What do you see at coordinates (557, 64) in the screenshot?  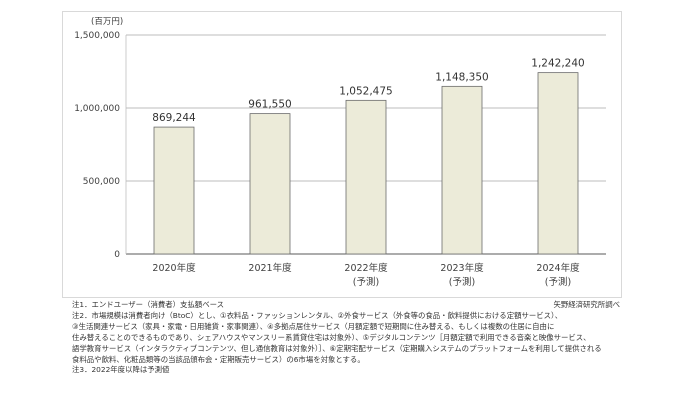 I see `data-label: 1,242,240` at bounding box center [557, 64].